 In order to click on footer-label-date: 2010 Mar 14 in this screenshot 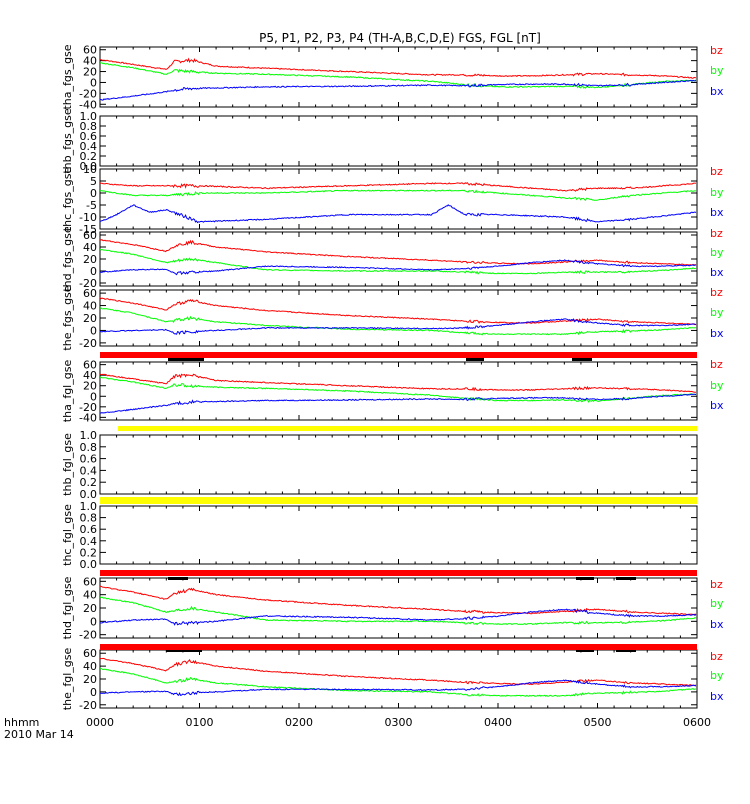, I will do `click(39, 734)`.